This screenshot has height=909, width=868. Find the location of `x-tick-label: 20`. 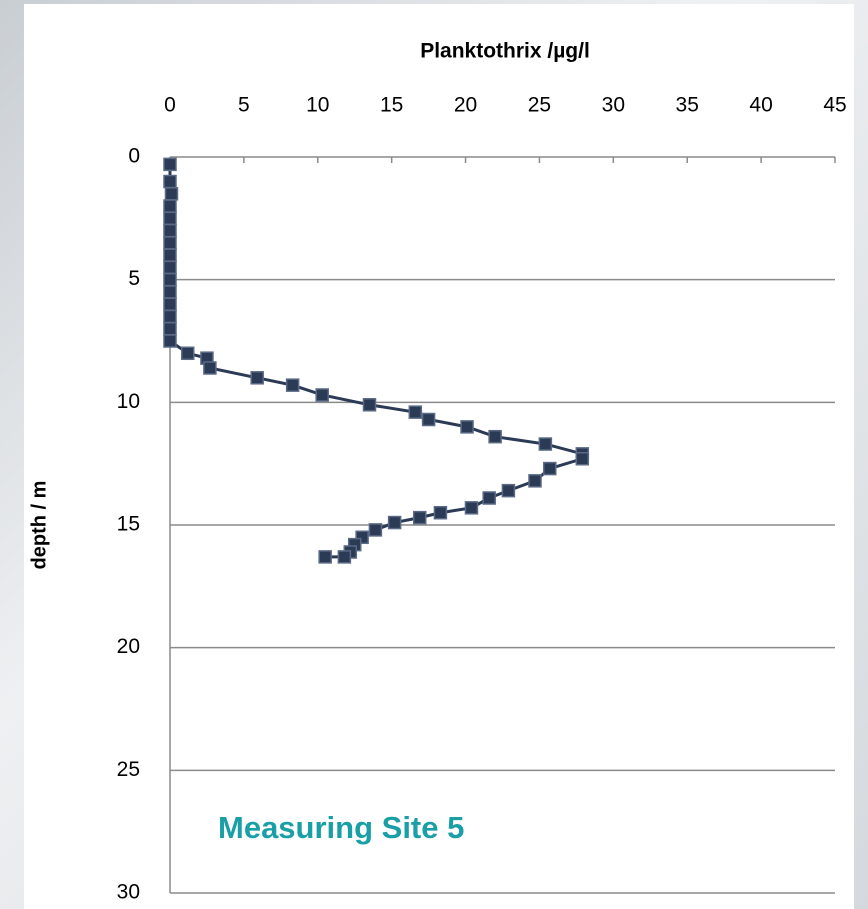

x-tick-label: 20 is located at coordinates (465, 105).